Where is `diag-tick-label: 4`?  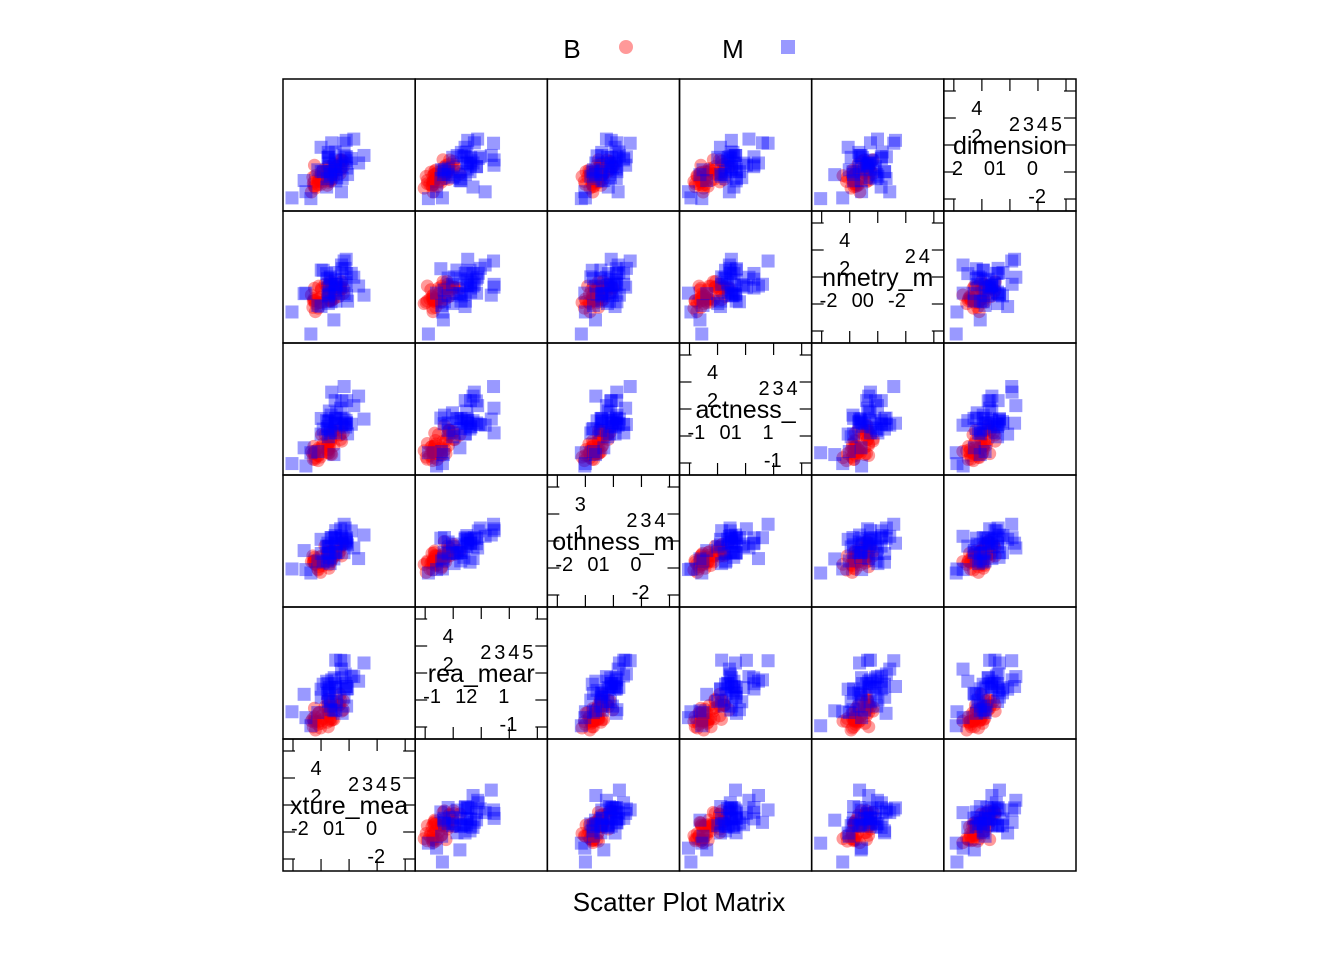
diag-tick-label: 4 is located at coordinates (315, 769).